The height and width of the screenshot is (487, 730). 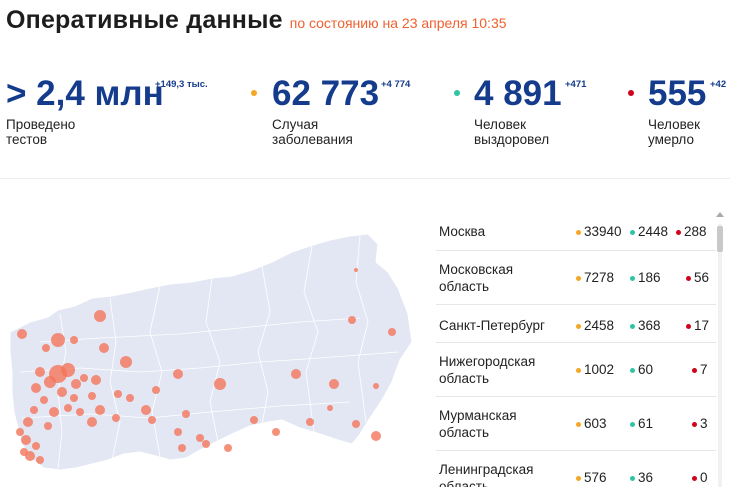 I want to click on list-item: Санкт-Петербург 2458 368 17, so click(x=576, y=324).